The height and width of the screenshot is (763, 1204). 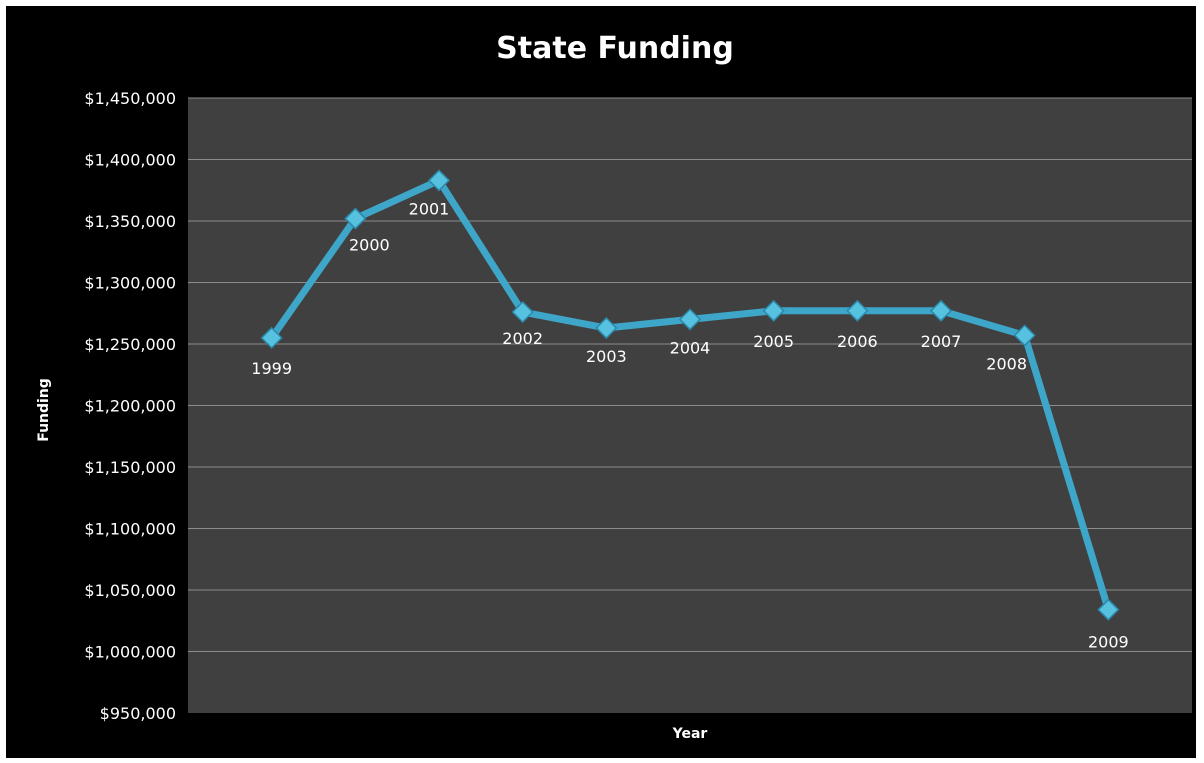 I want to click on y-tick-label: $1,250,000, so click(x=130, y=344).